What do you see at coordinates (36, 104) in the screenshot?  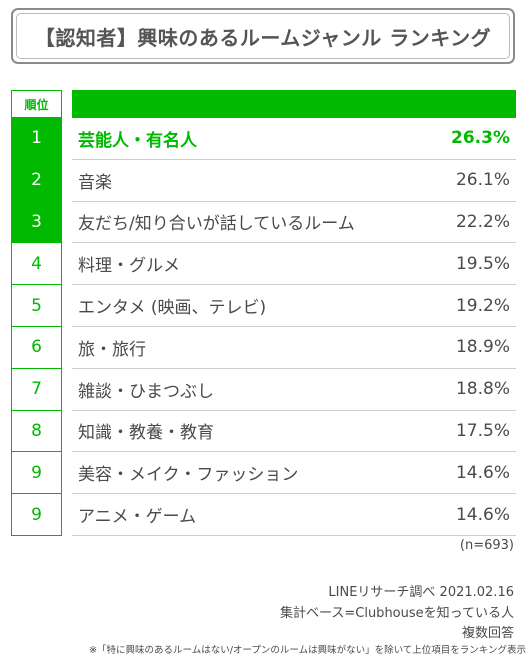 I see `rank-column-header: 順位` at bounding box center [36, 104].